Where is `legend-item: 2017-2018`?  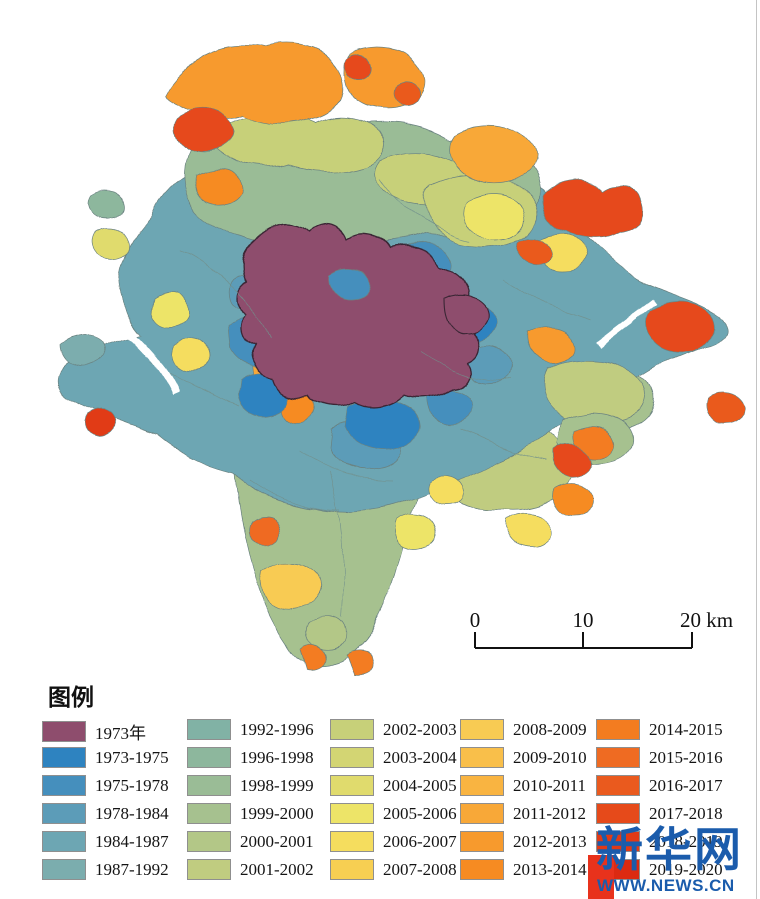
legend-item: 2017-2018 is located at coordinates (659, 813).